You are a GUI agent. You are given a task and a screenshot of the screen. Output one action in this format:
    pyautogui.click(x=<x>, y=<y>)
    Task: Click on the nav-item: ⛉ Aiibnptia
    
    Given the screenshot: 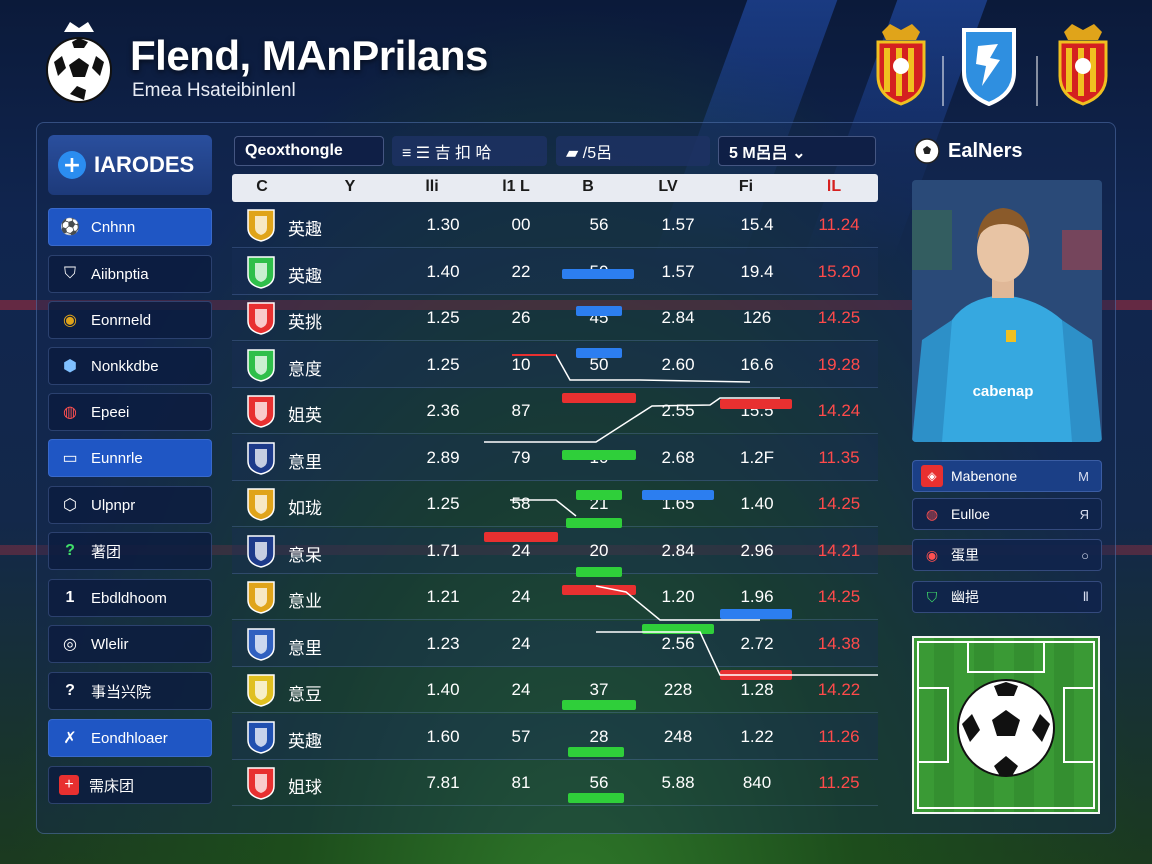 What is the action you would take?
    pyautogui.click(x=130, y=274)
    